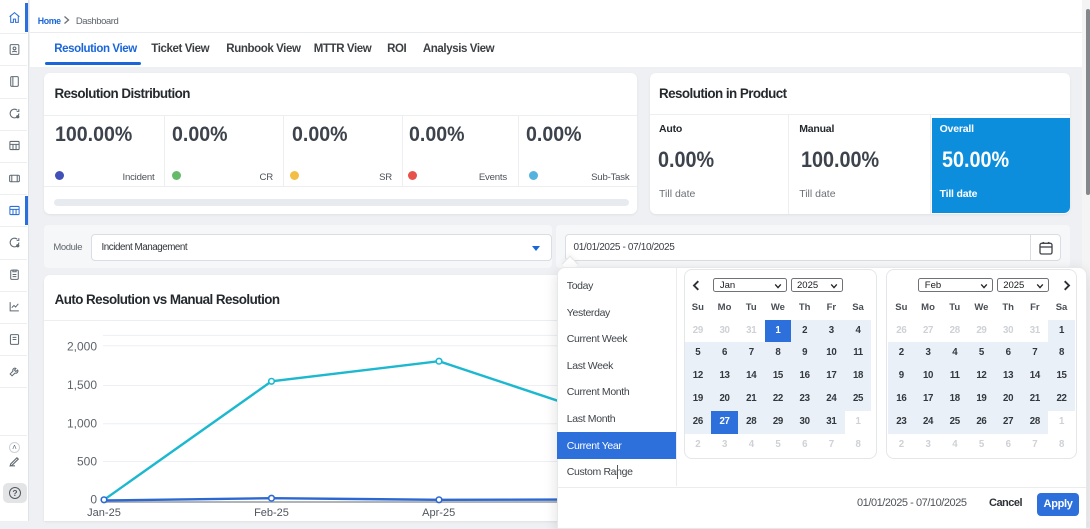 This screenshot has height=529, width=1090. I want to click on svg-text: 0, so click(93, 500).